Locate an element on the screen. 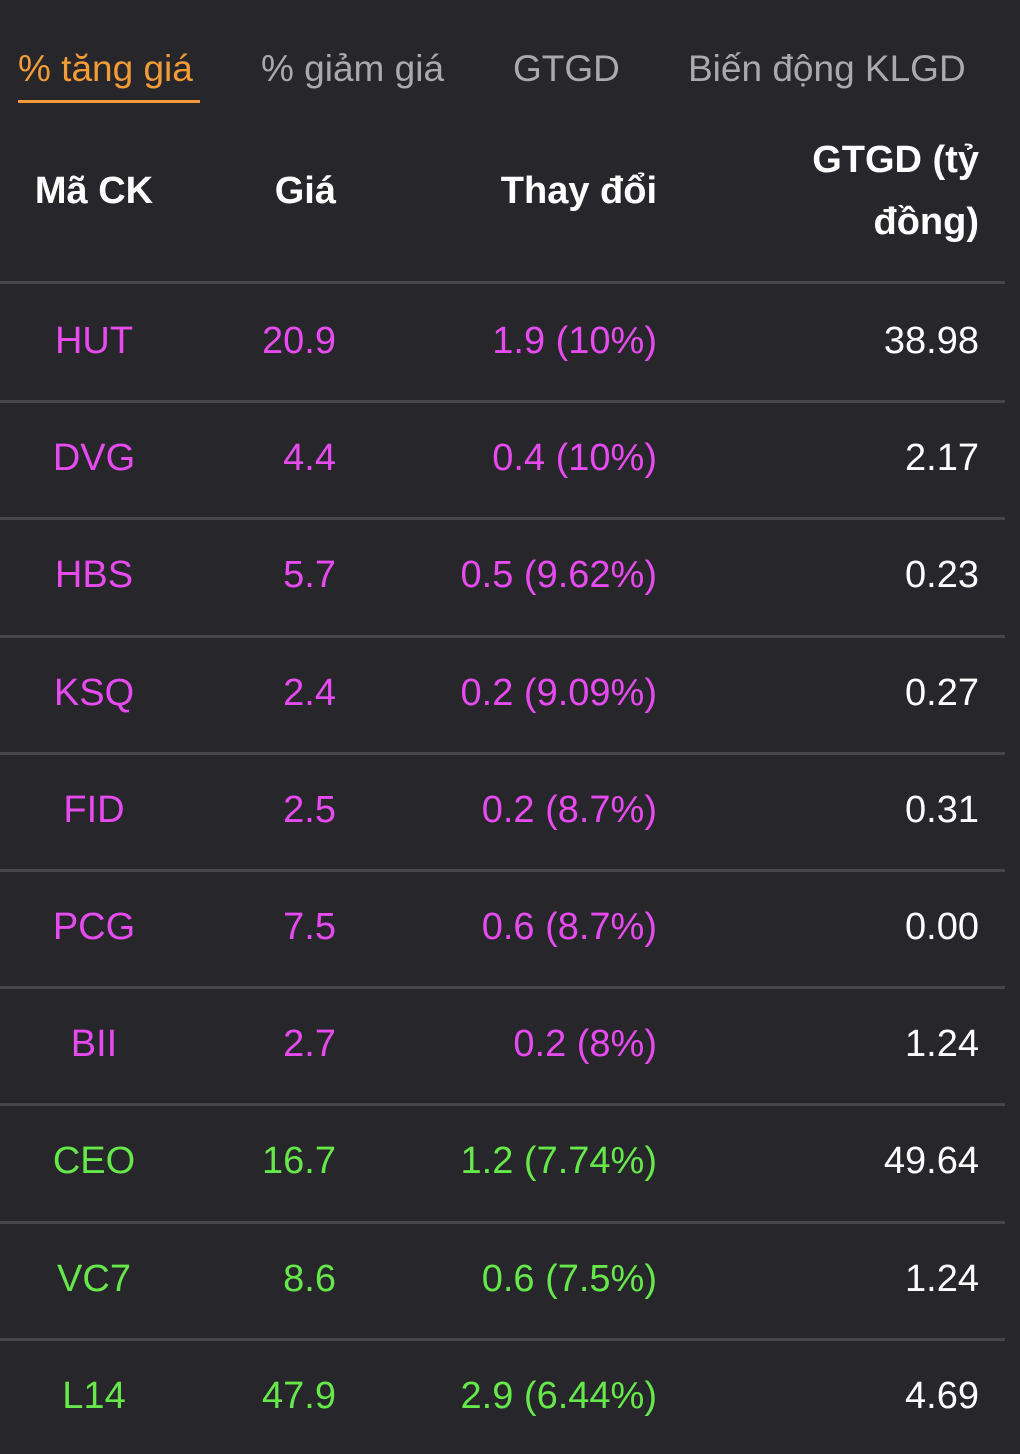  price-change: 0.4 (10%) is located at coordinates (574, 458).